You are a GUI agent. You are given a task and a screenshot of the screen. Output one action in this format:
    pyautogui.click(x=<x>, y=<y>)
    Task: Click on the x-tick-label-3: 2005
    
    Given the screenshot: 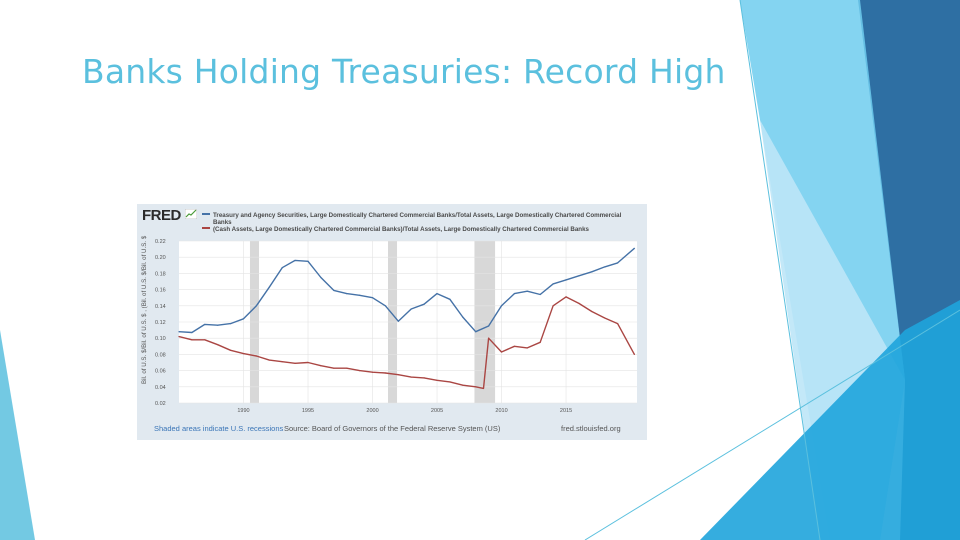 What is the action you would take?
    pyautogui.click(x=437, y=411)
    